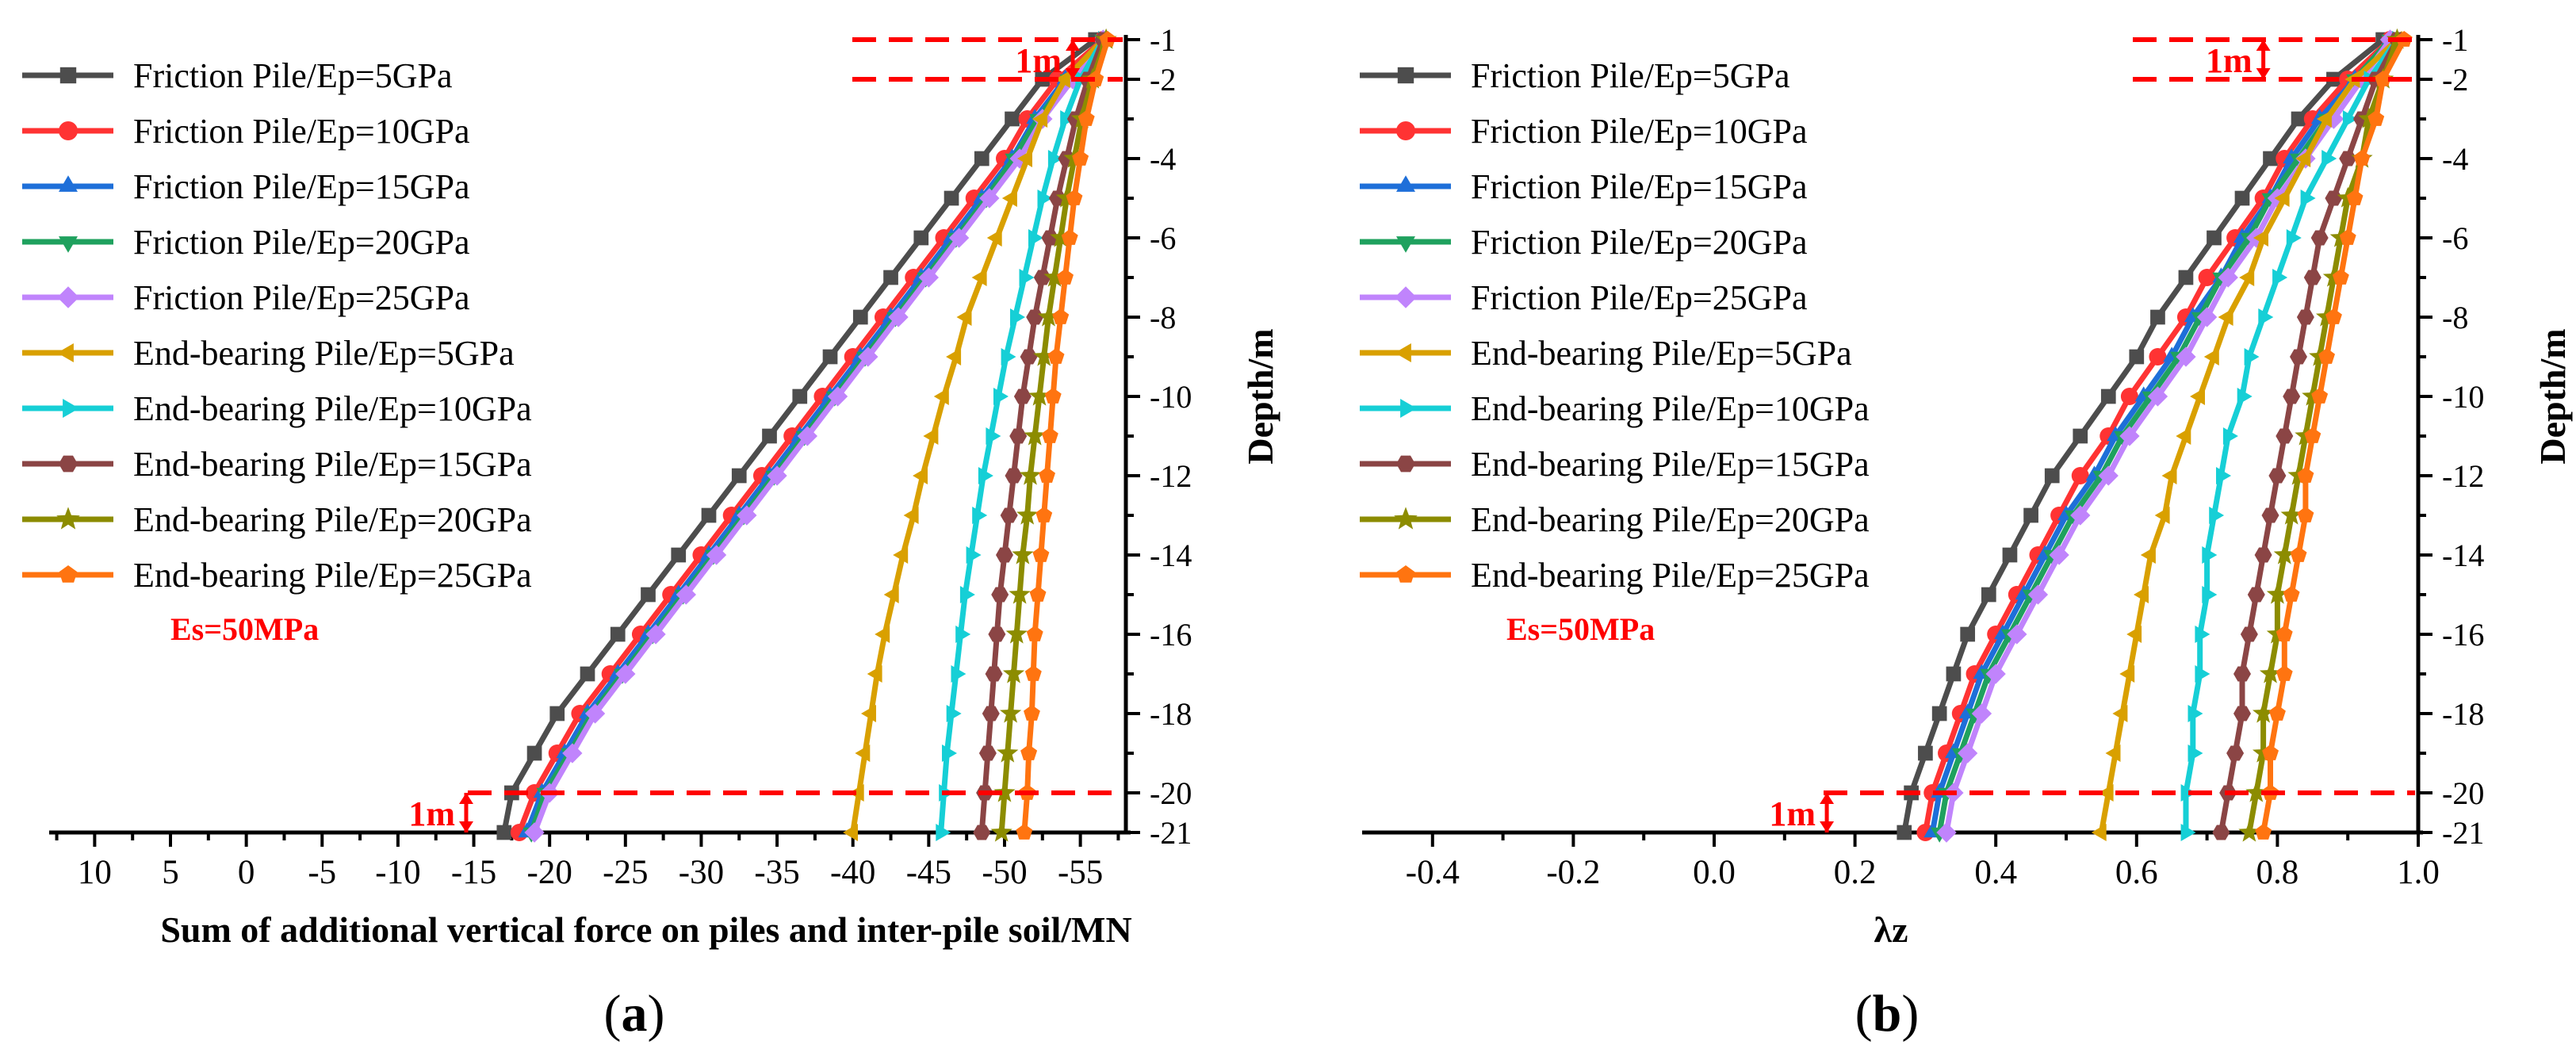  I want to click on legend-item: End-bearing Pile/Ep=10GPa, so click(1615, 408).